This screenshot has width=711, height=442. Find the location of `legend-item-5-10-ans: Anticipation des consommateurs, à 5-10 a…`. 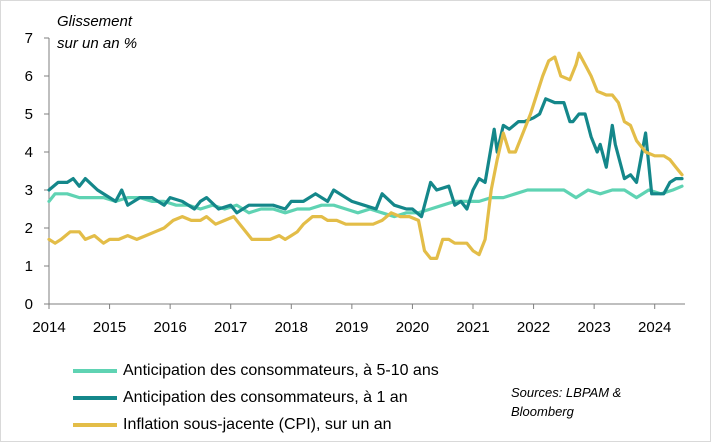

legend-item-5-10-ans: Anticipation des consommateurs, à 5-10 a… is located at coordinates (256, 370).